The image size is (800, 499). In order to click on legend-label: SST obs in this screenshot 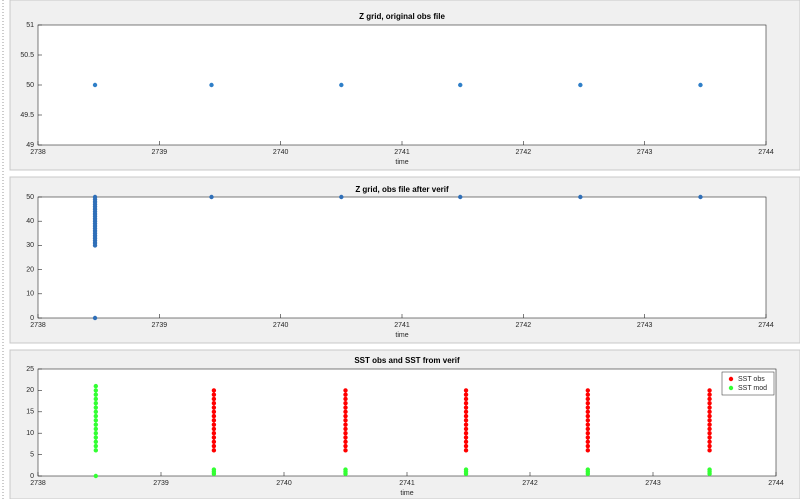, I will do `click(751, 379)`.